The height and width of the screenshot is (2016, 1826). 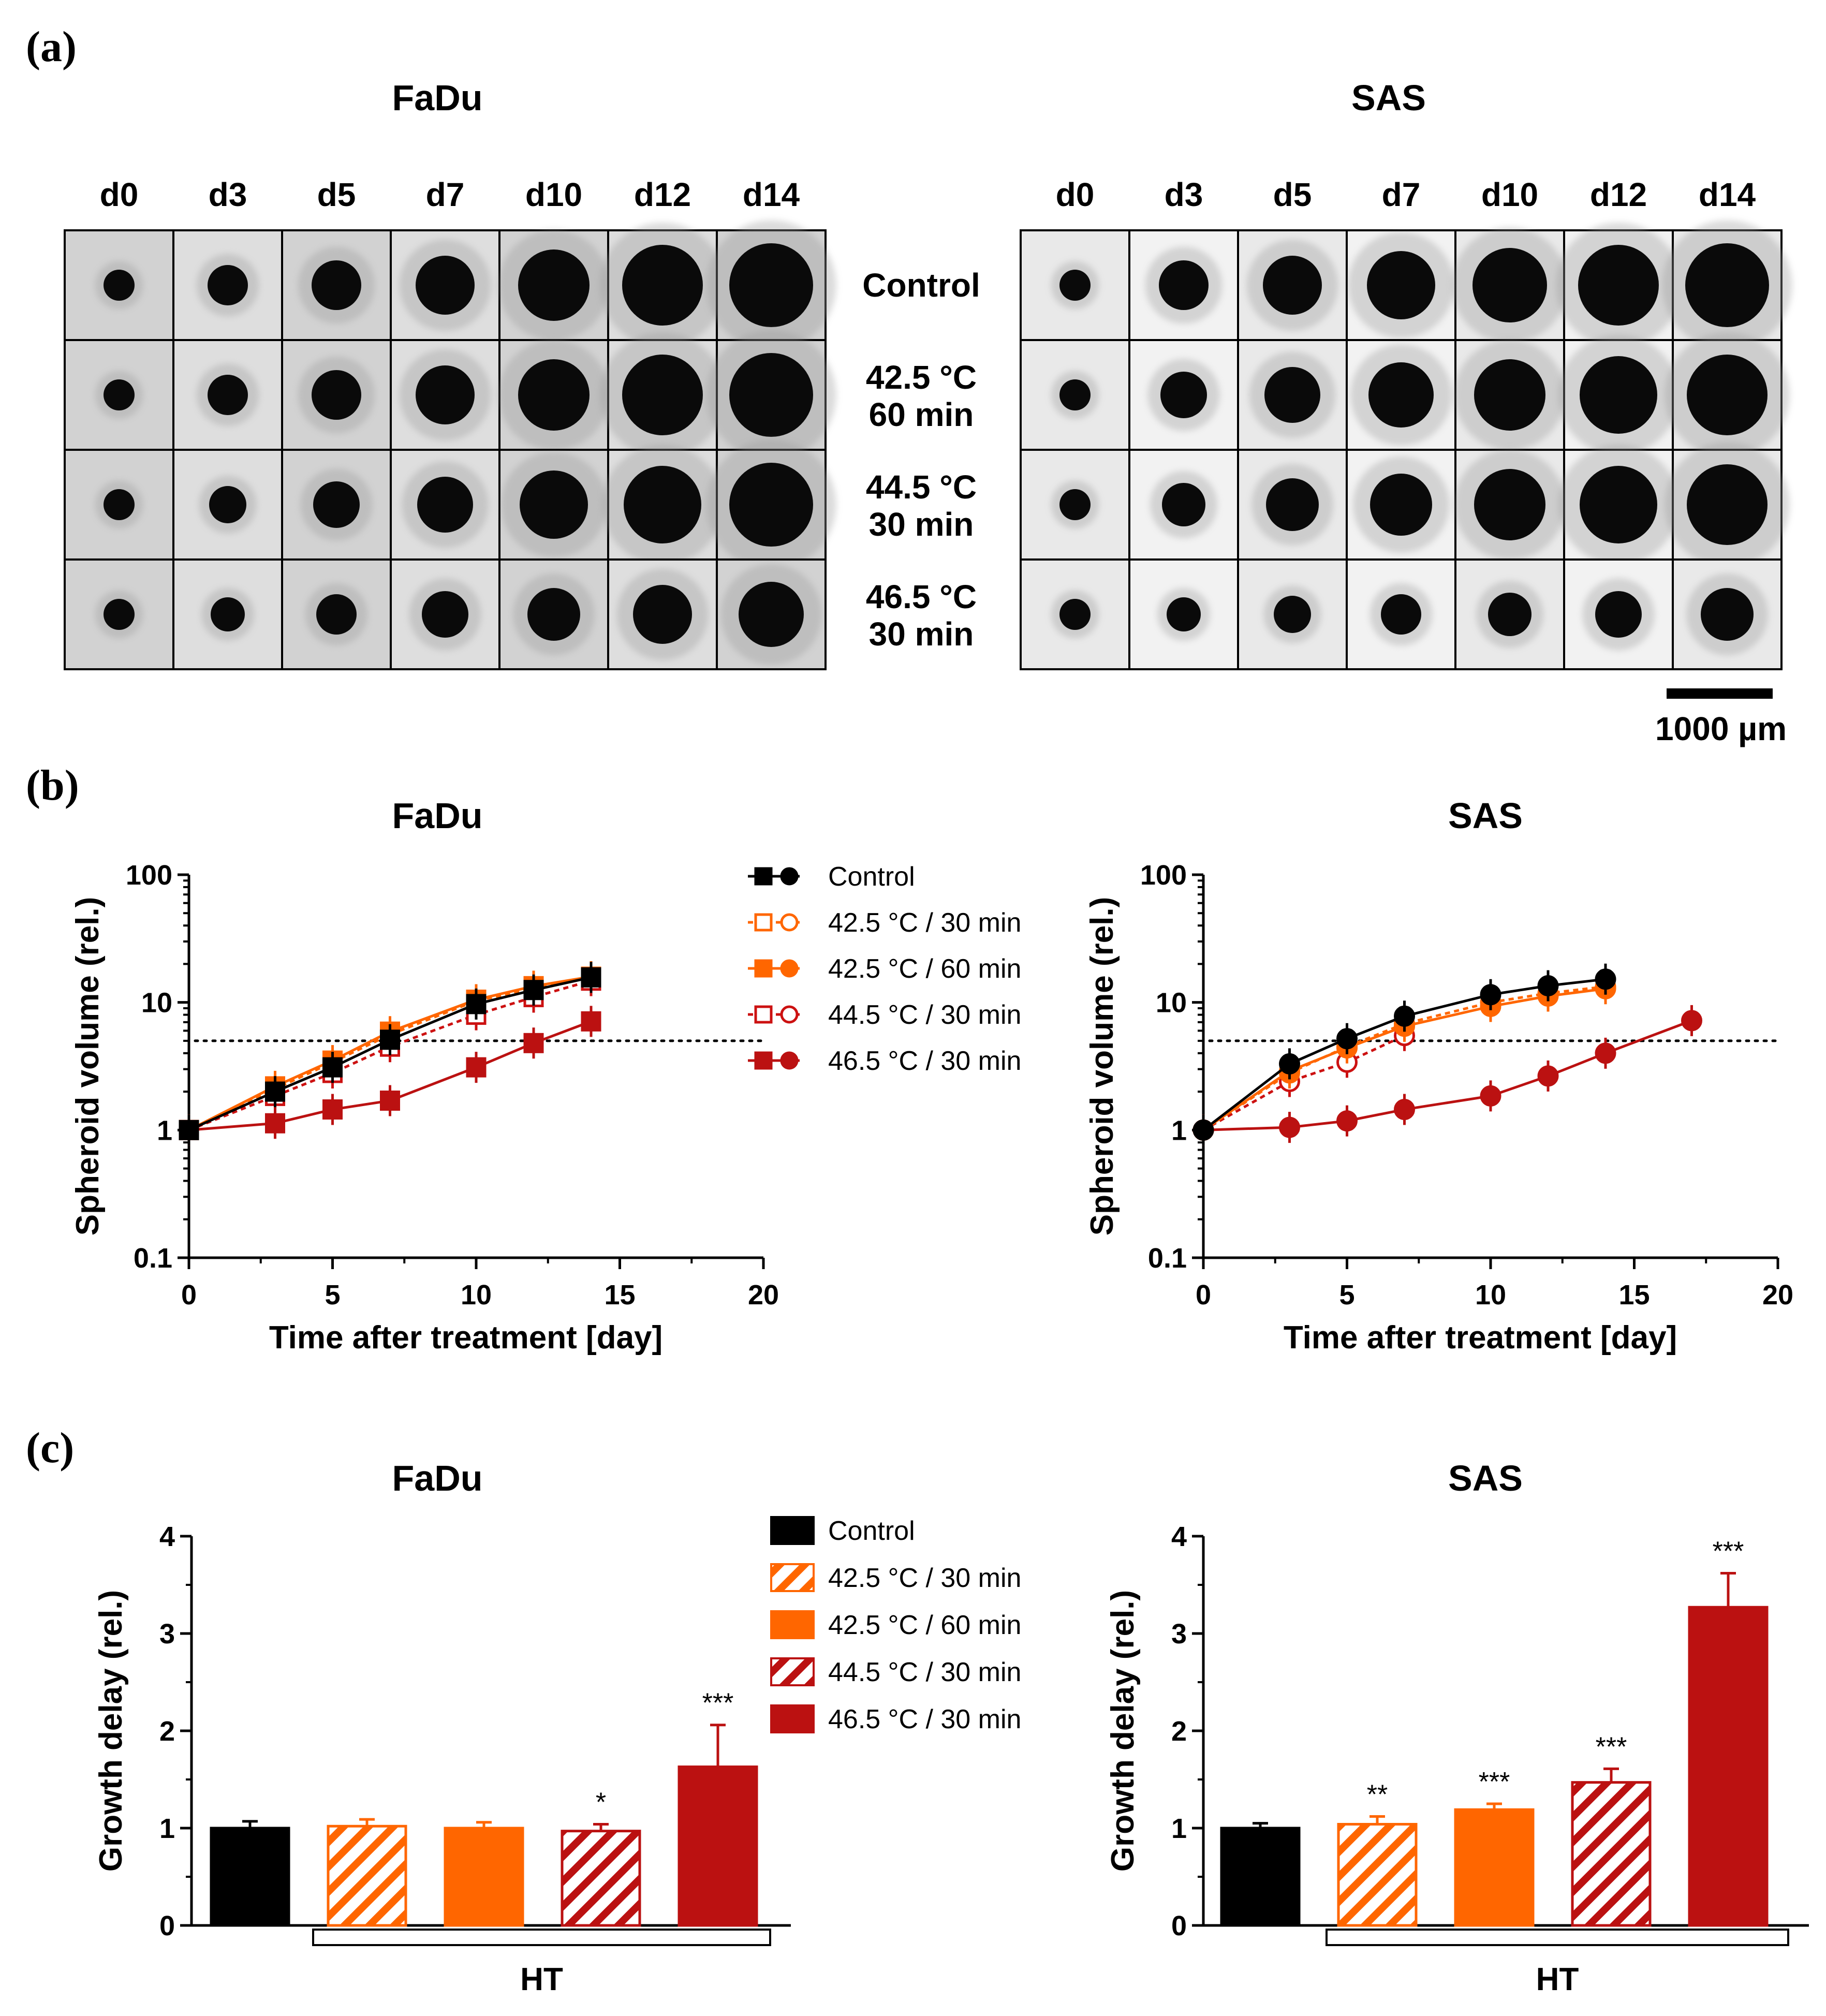 I want to click on y-tick-label: 10, so click(x=156, y=1003).